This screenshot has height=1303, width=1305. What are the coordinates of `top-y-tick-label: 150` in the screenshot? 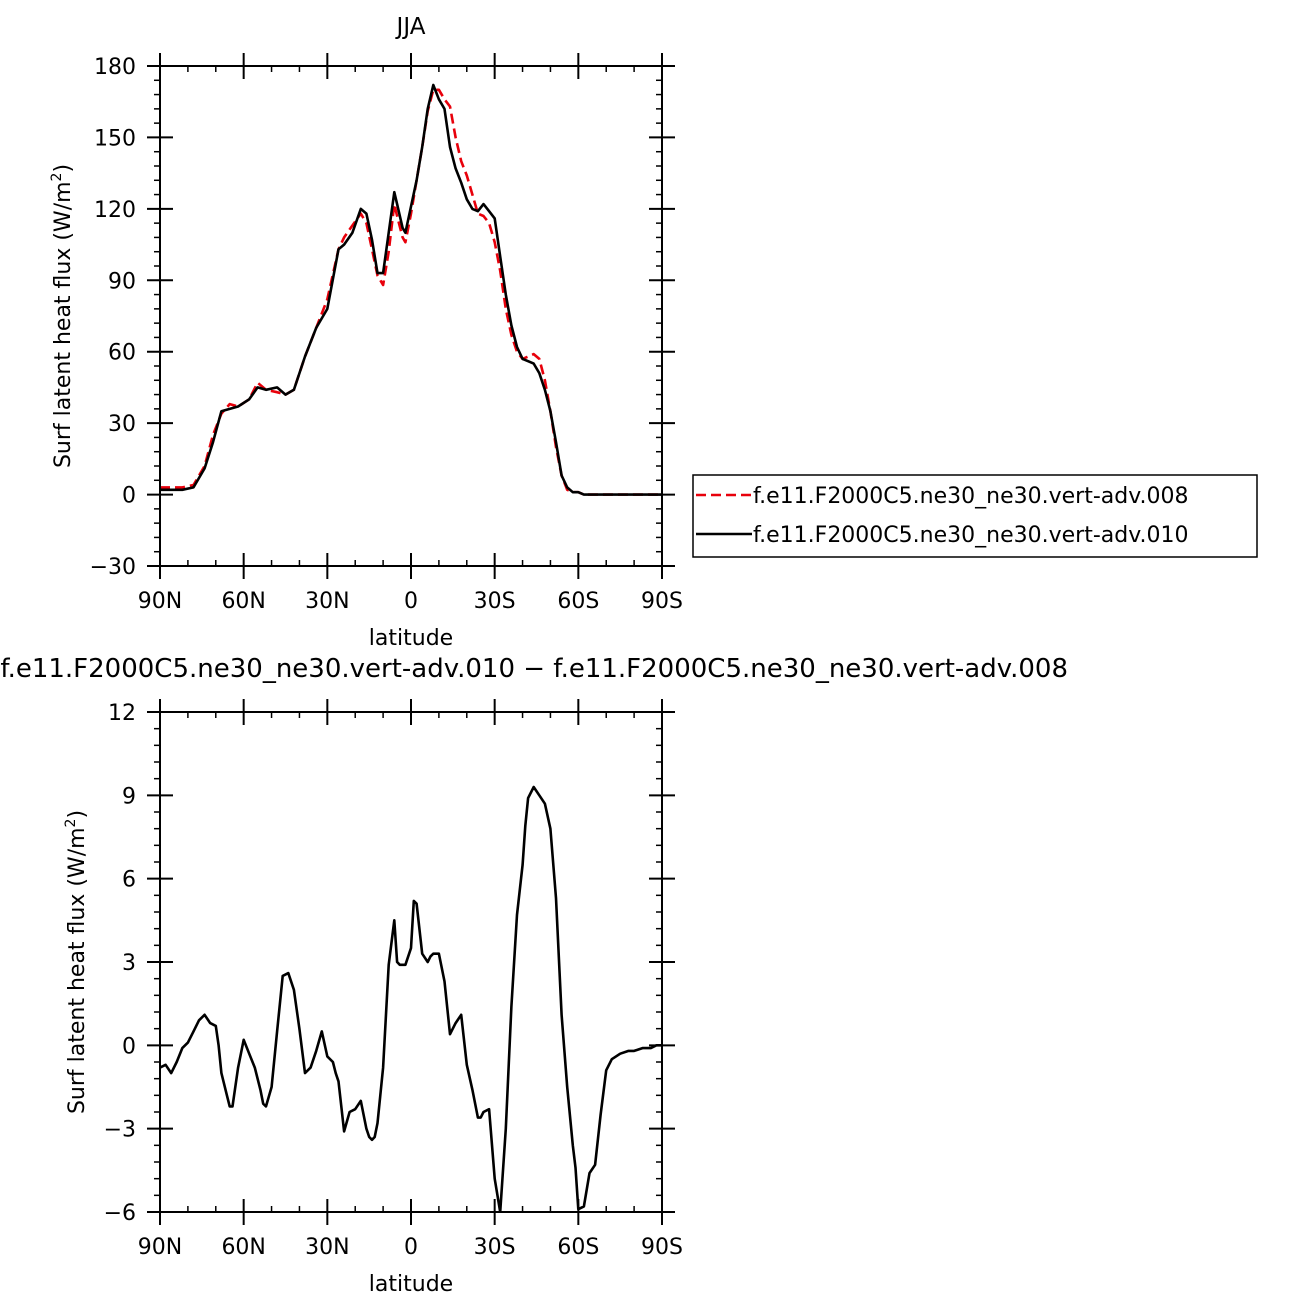 It's located at (115, 138).